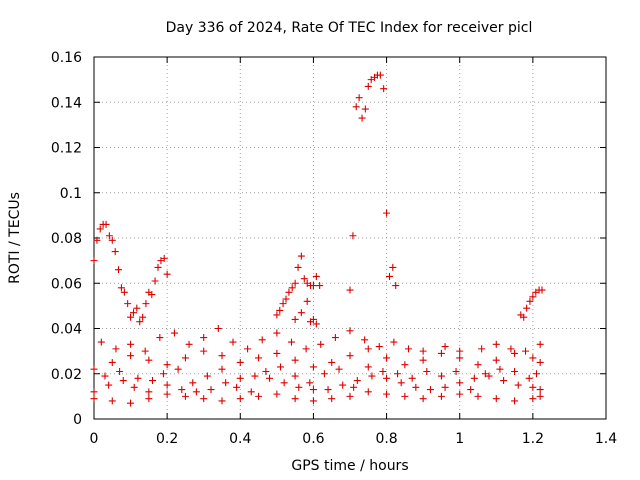  I want to click on y-tick-label: 0.16, so click(66, 58).